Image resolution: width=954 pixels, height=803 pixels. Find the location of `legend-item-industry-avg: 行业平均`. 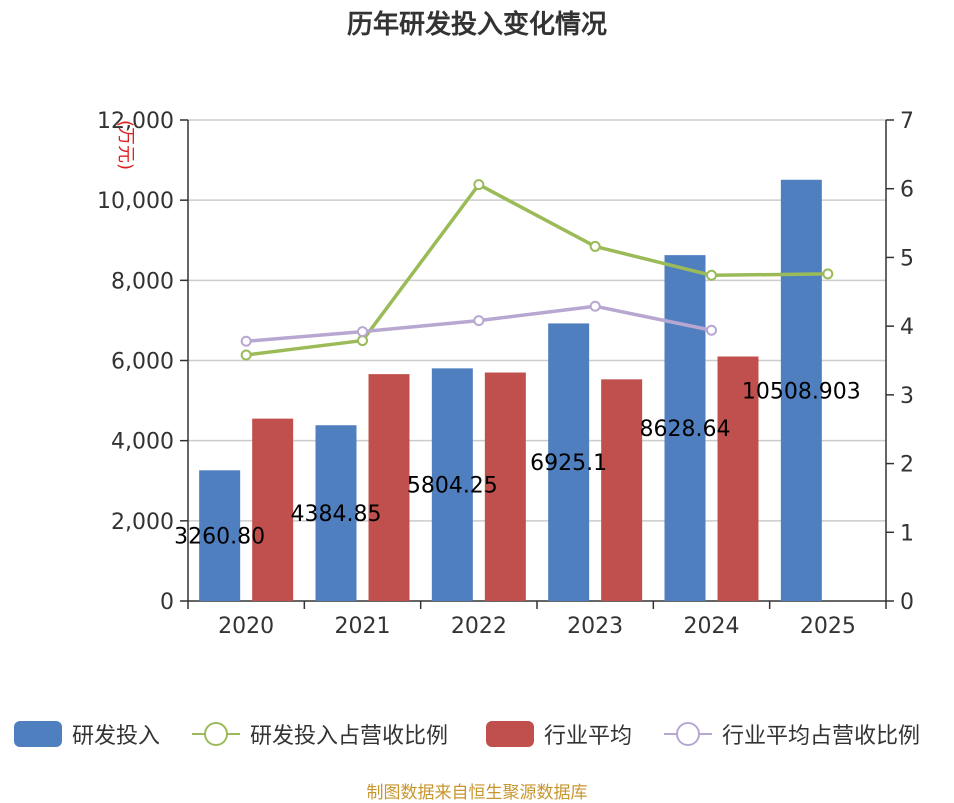

legend-item-industry-avg: 行业平均 is located at coordinates (559, 734).